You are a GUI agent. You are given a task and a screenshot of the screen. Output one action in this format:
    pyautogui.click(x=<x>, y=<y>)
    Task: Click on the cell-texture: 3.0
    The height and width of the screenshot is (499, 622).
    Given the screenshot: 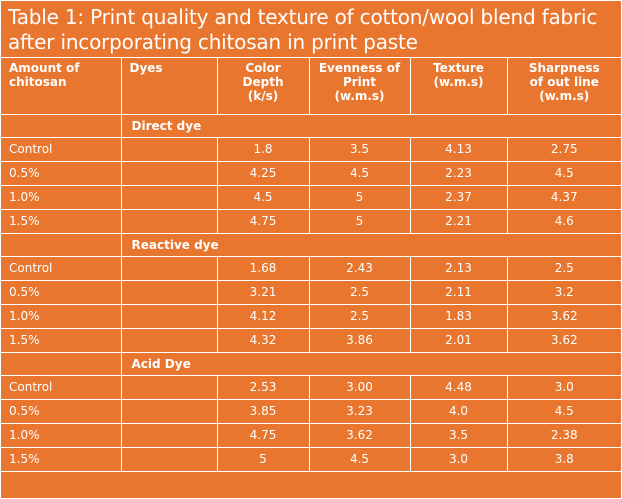 What is the action you would take?
    pyautogui.click(x=458, y=459)
    